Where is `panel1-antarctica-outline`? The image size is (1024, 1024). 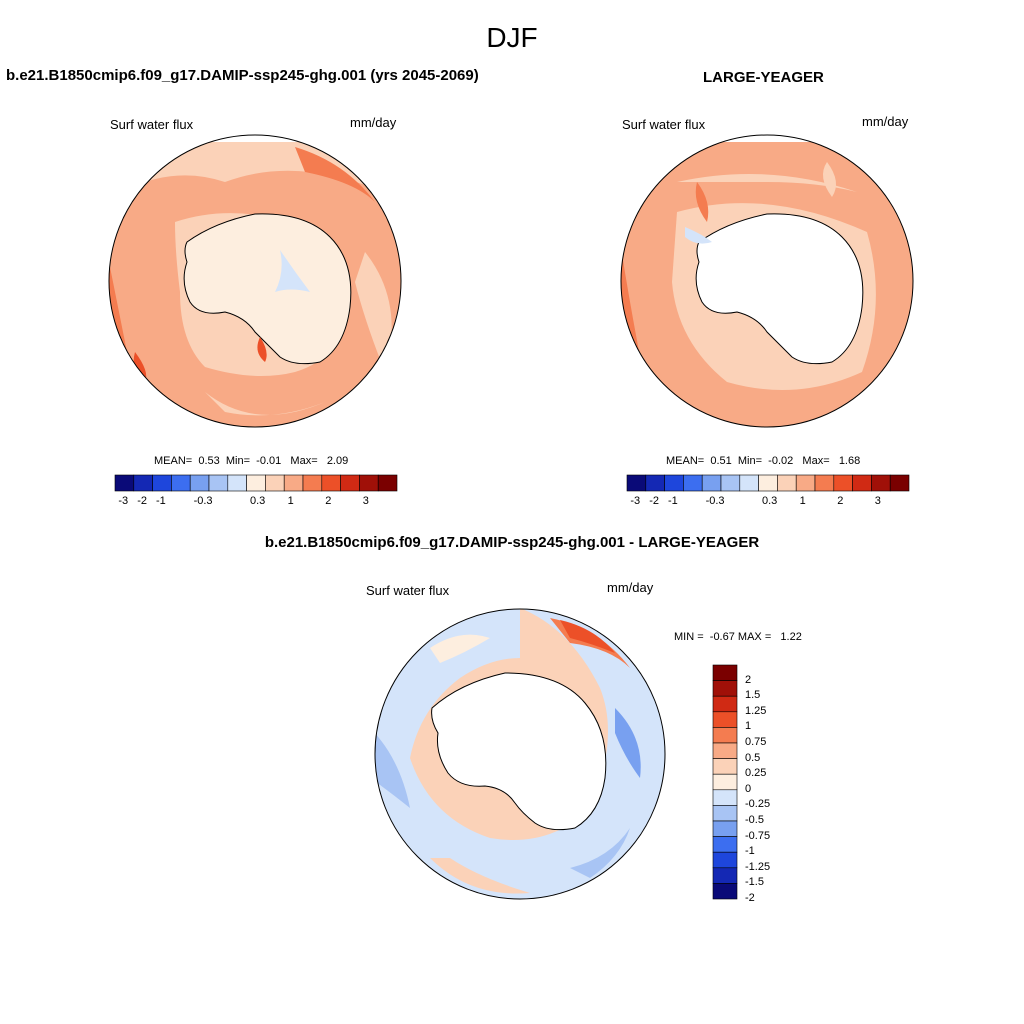
panel1-antarctica-outline is located at coordinates (267, 289).